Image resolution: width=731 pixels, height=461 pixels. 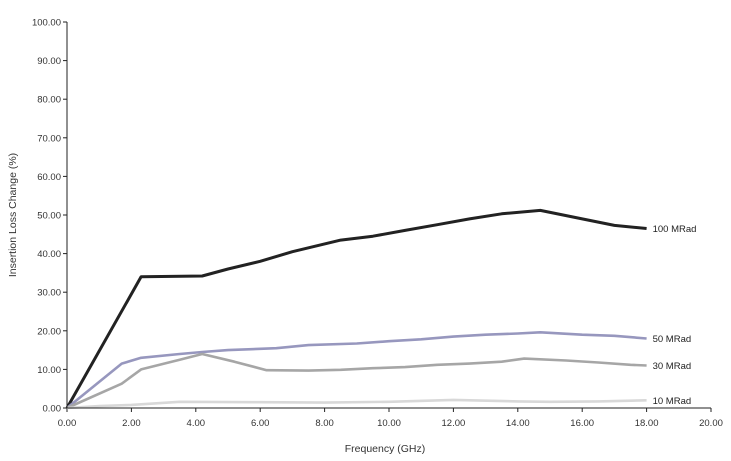 What do you see at coordinates (356, 381) in the screenshot?
I see `series-line-30-mrad` at bounding box center [356, 381].